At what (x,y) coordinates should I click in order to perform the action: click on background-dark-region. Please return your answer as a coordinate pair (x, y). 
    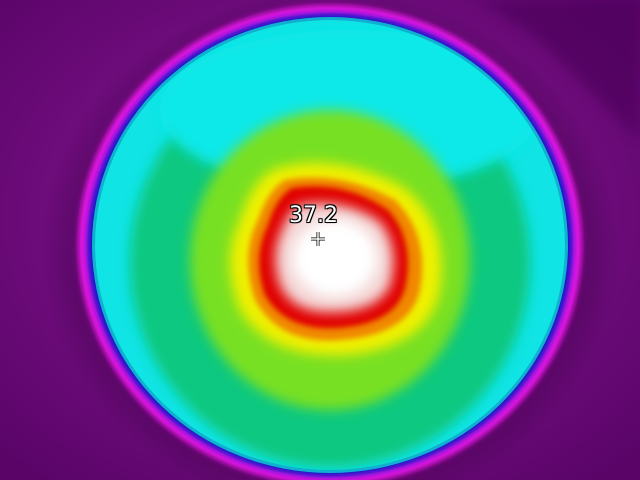
    Looking at the image, I should click on (560, 70).